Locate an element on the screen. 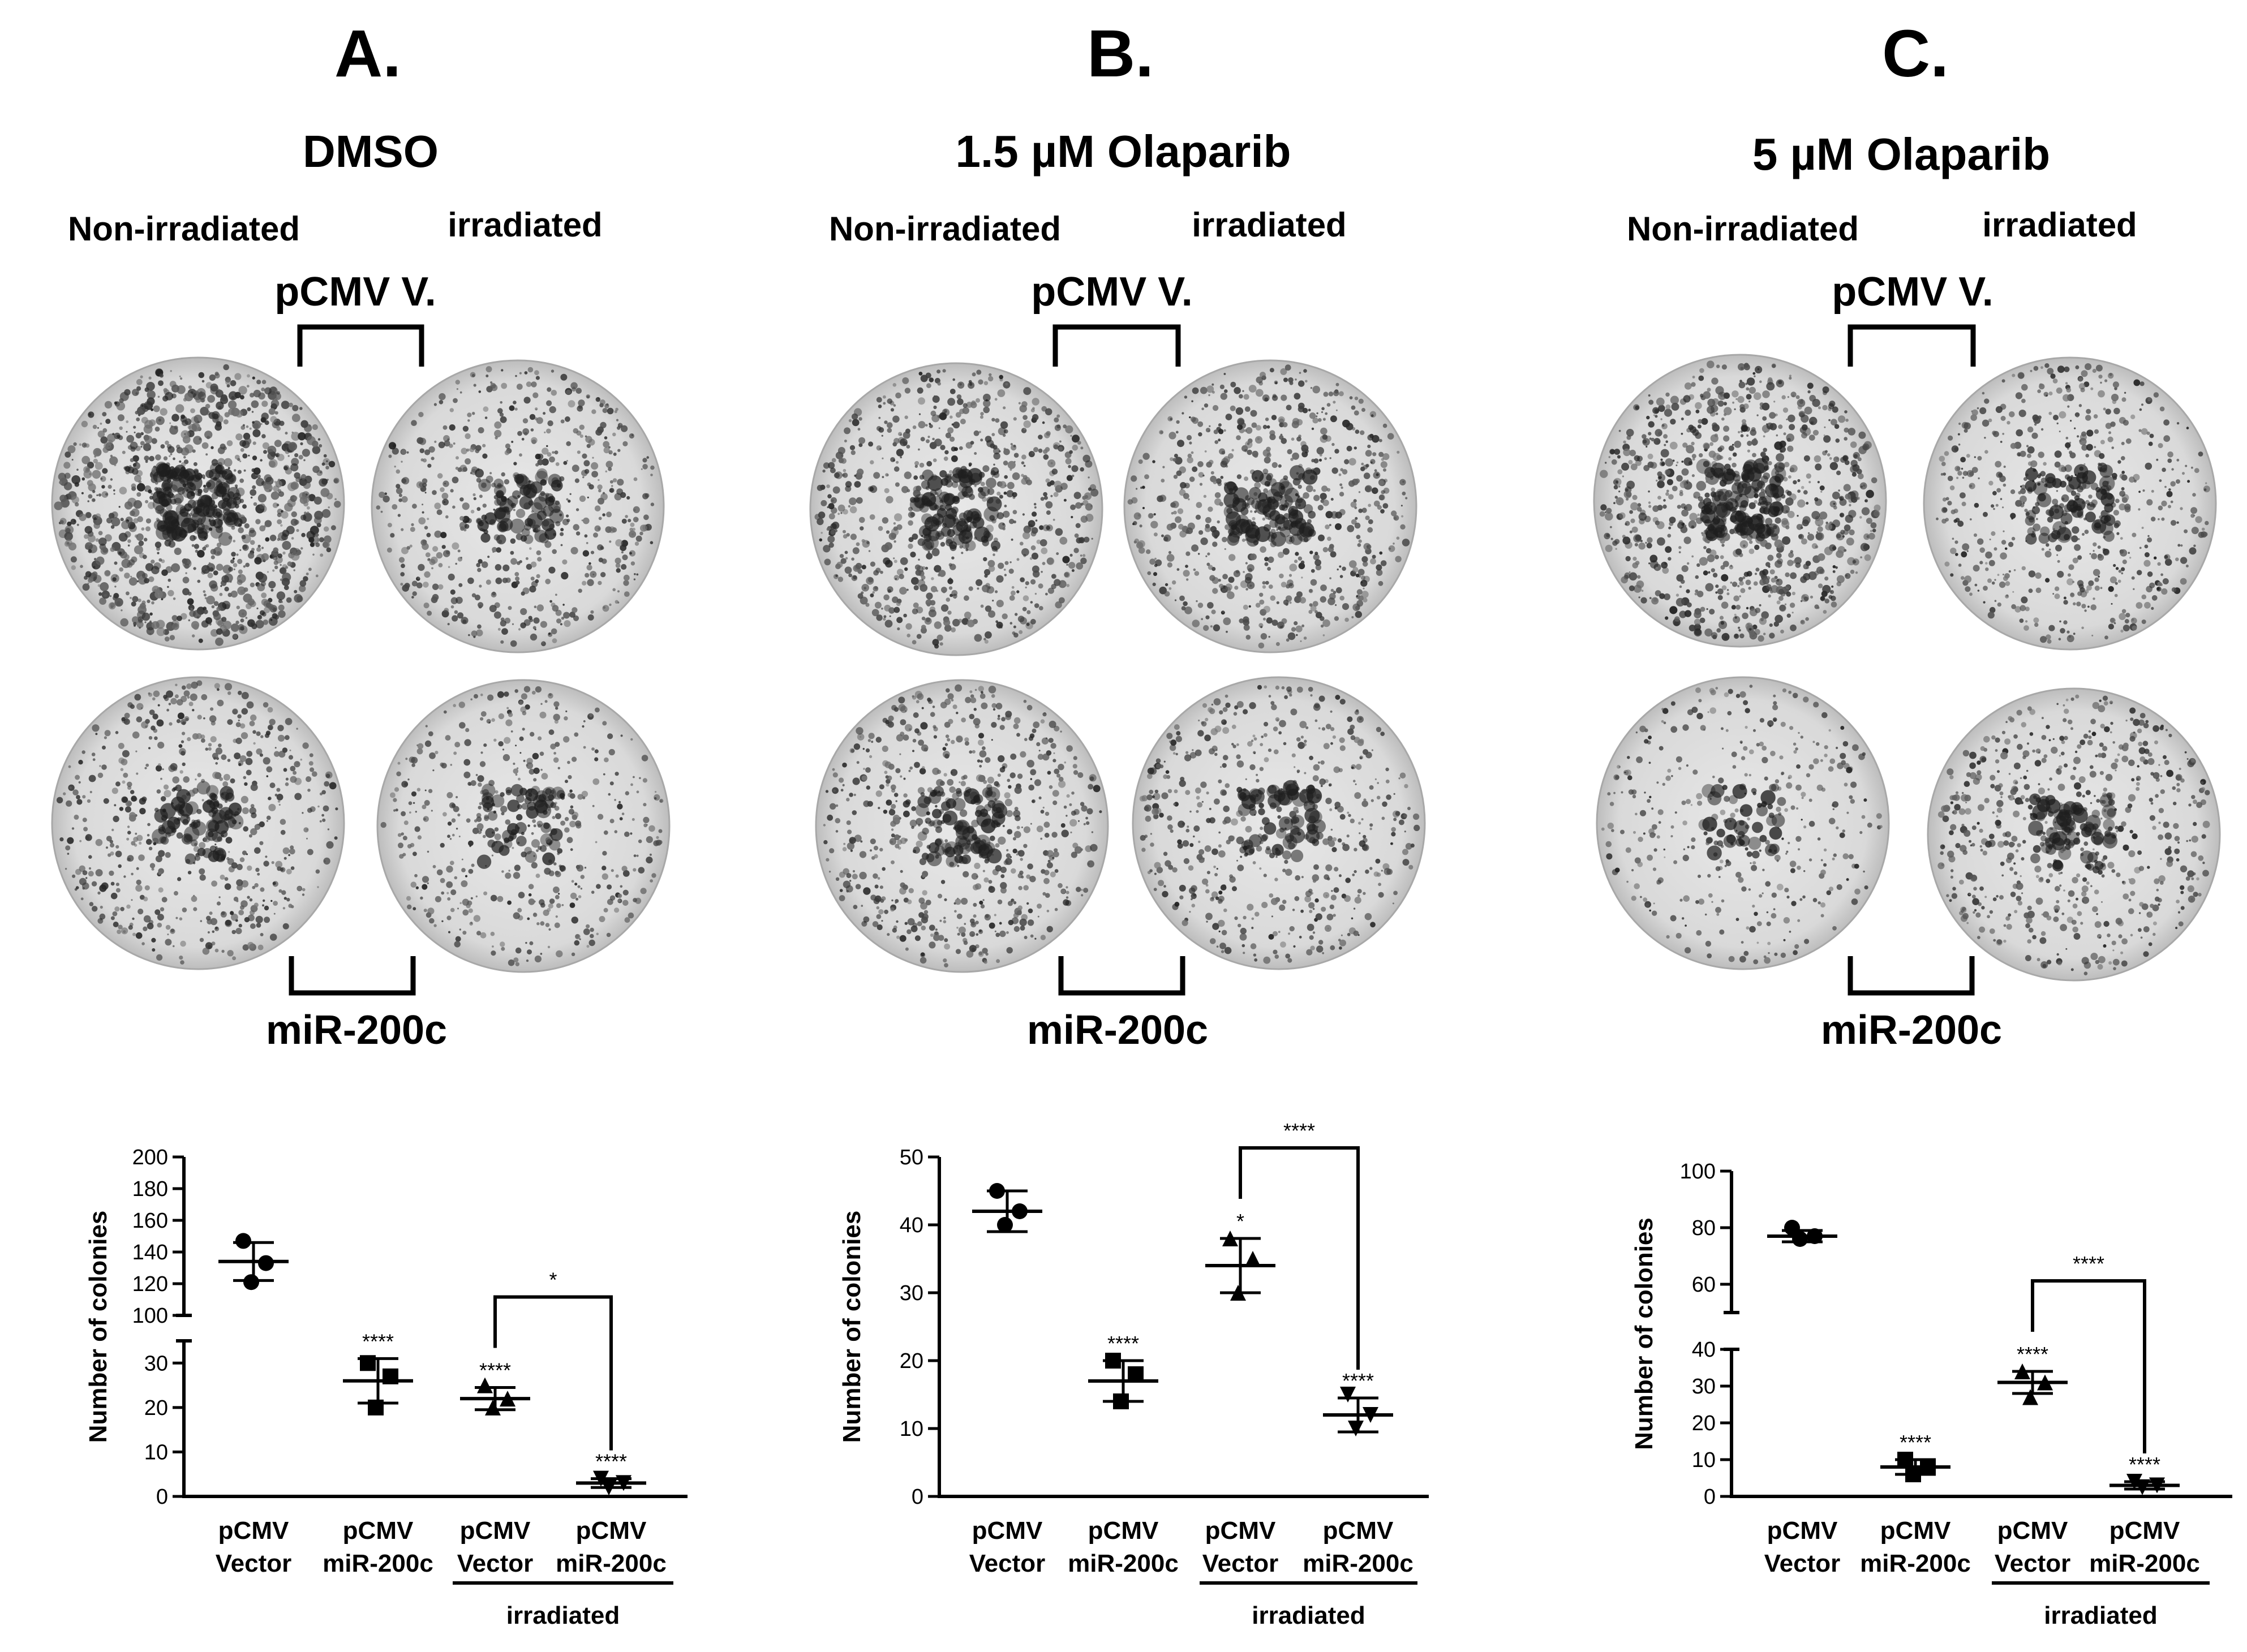 Image resolution: width=2247 pixels, height=1652 pixels. treatment-title: DMSO is located at coordinates (371, 151).